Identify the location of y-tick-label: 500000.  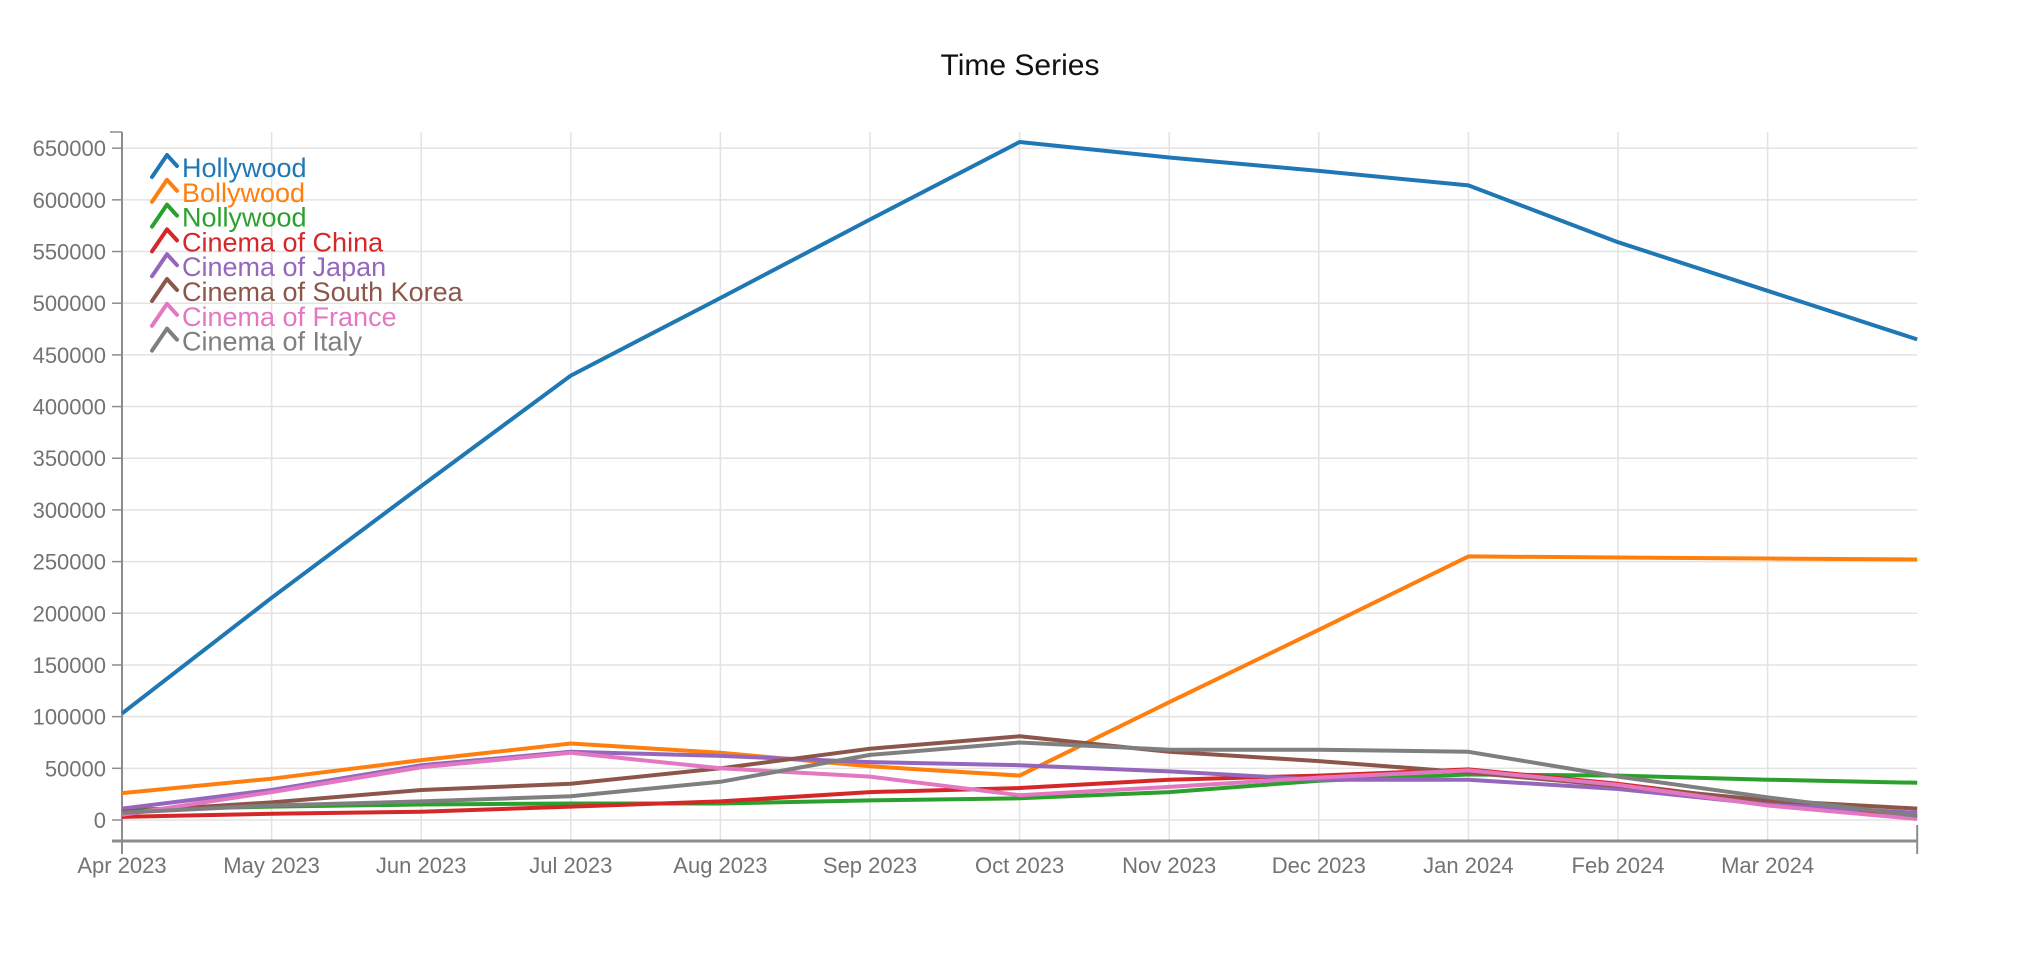
(69, 303).